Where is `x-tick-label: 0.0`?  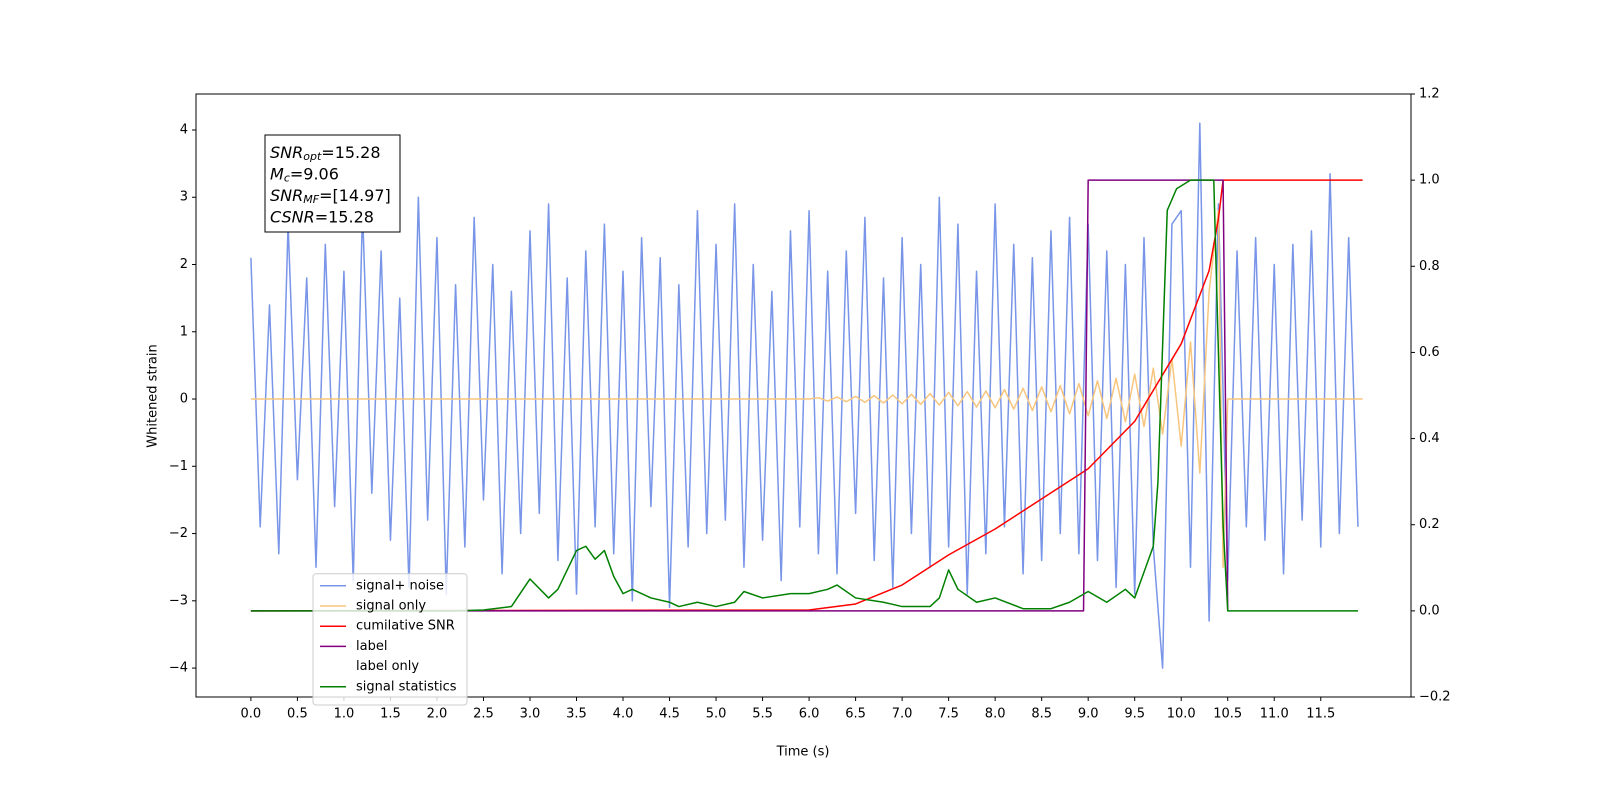 x-tick-label: 0.0 is located at coordinates (251, 714).